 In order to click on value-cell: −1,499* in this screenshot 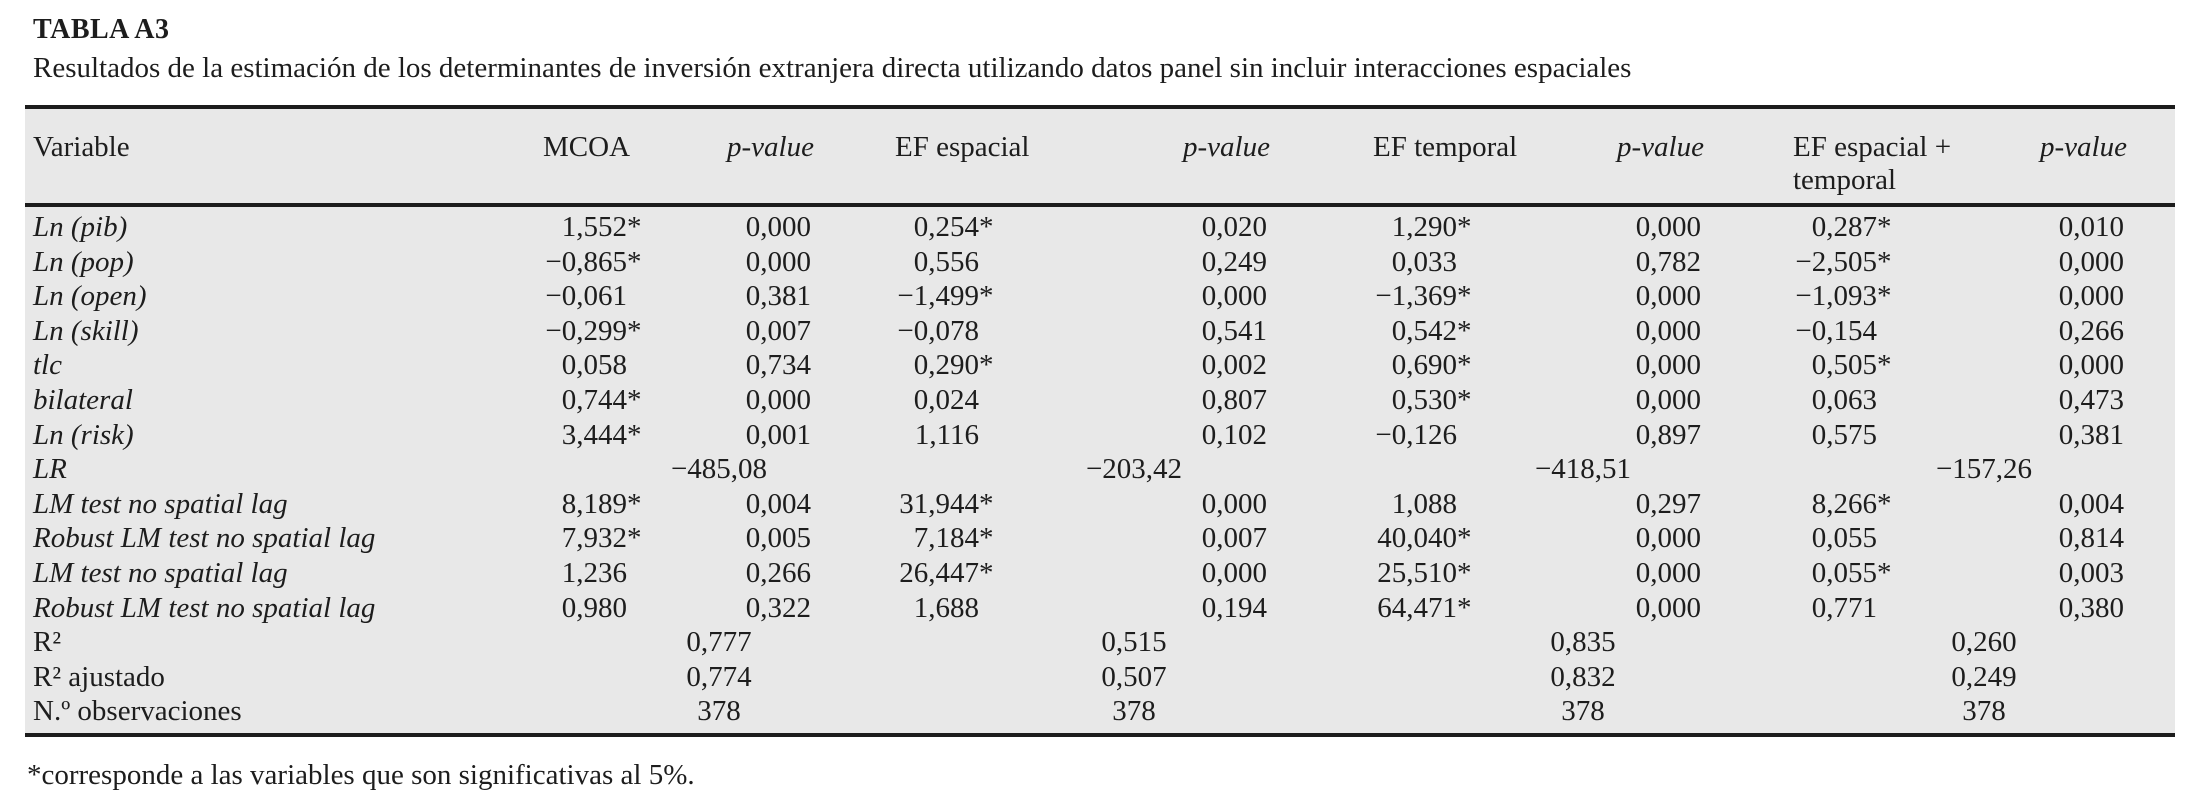, I will do `click(945, 296)`.